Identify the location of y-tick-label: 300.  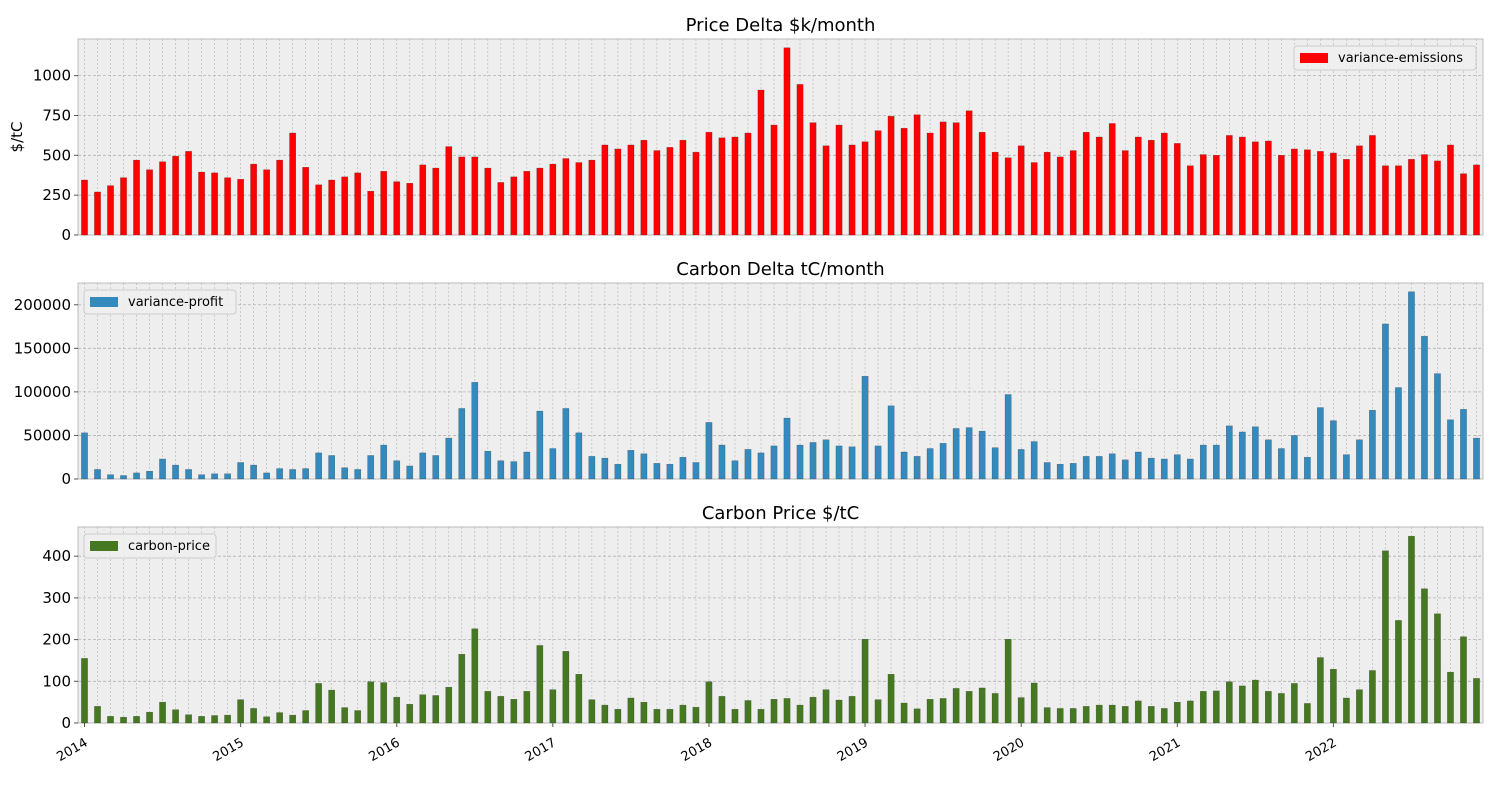
(56, 598).